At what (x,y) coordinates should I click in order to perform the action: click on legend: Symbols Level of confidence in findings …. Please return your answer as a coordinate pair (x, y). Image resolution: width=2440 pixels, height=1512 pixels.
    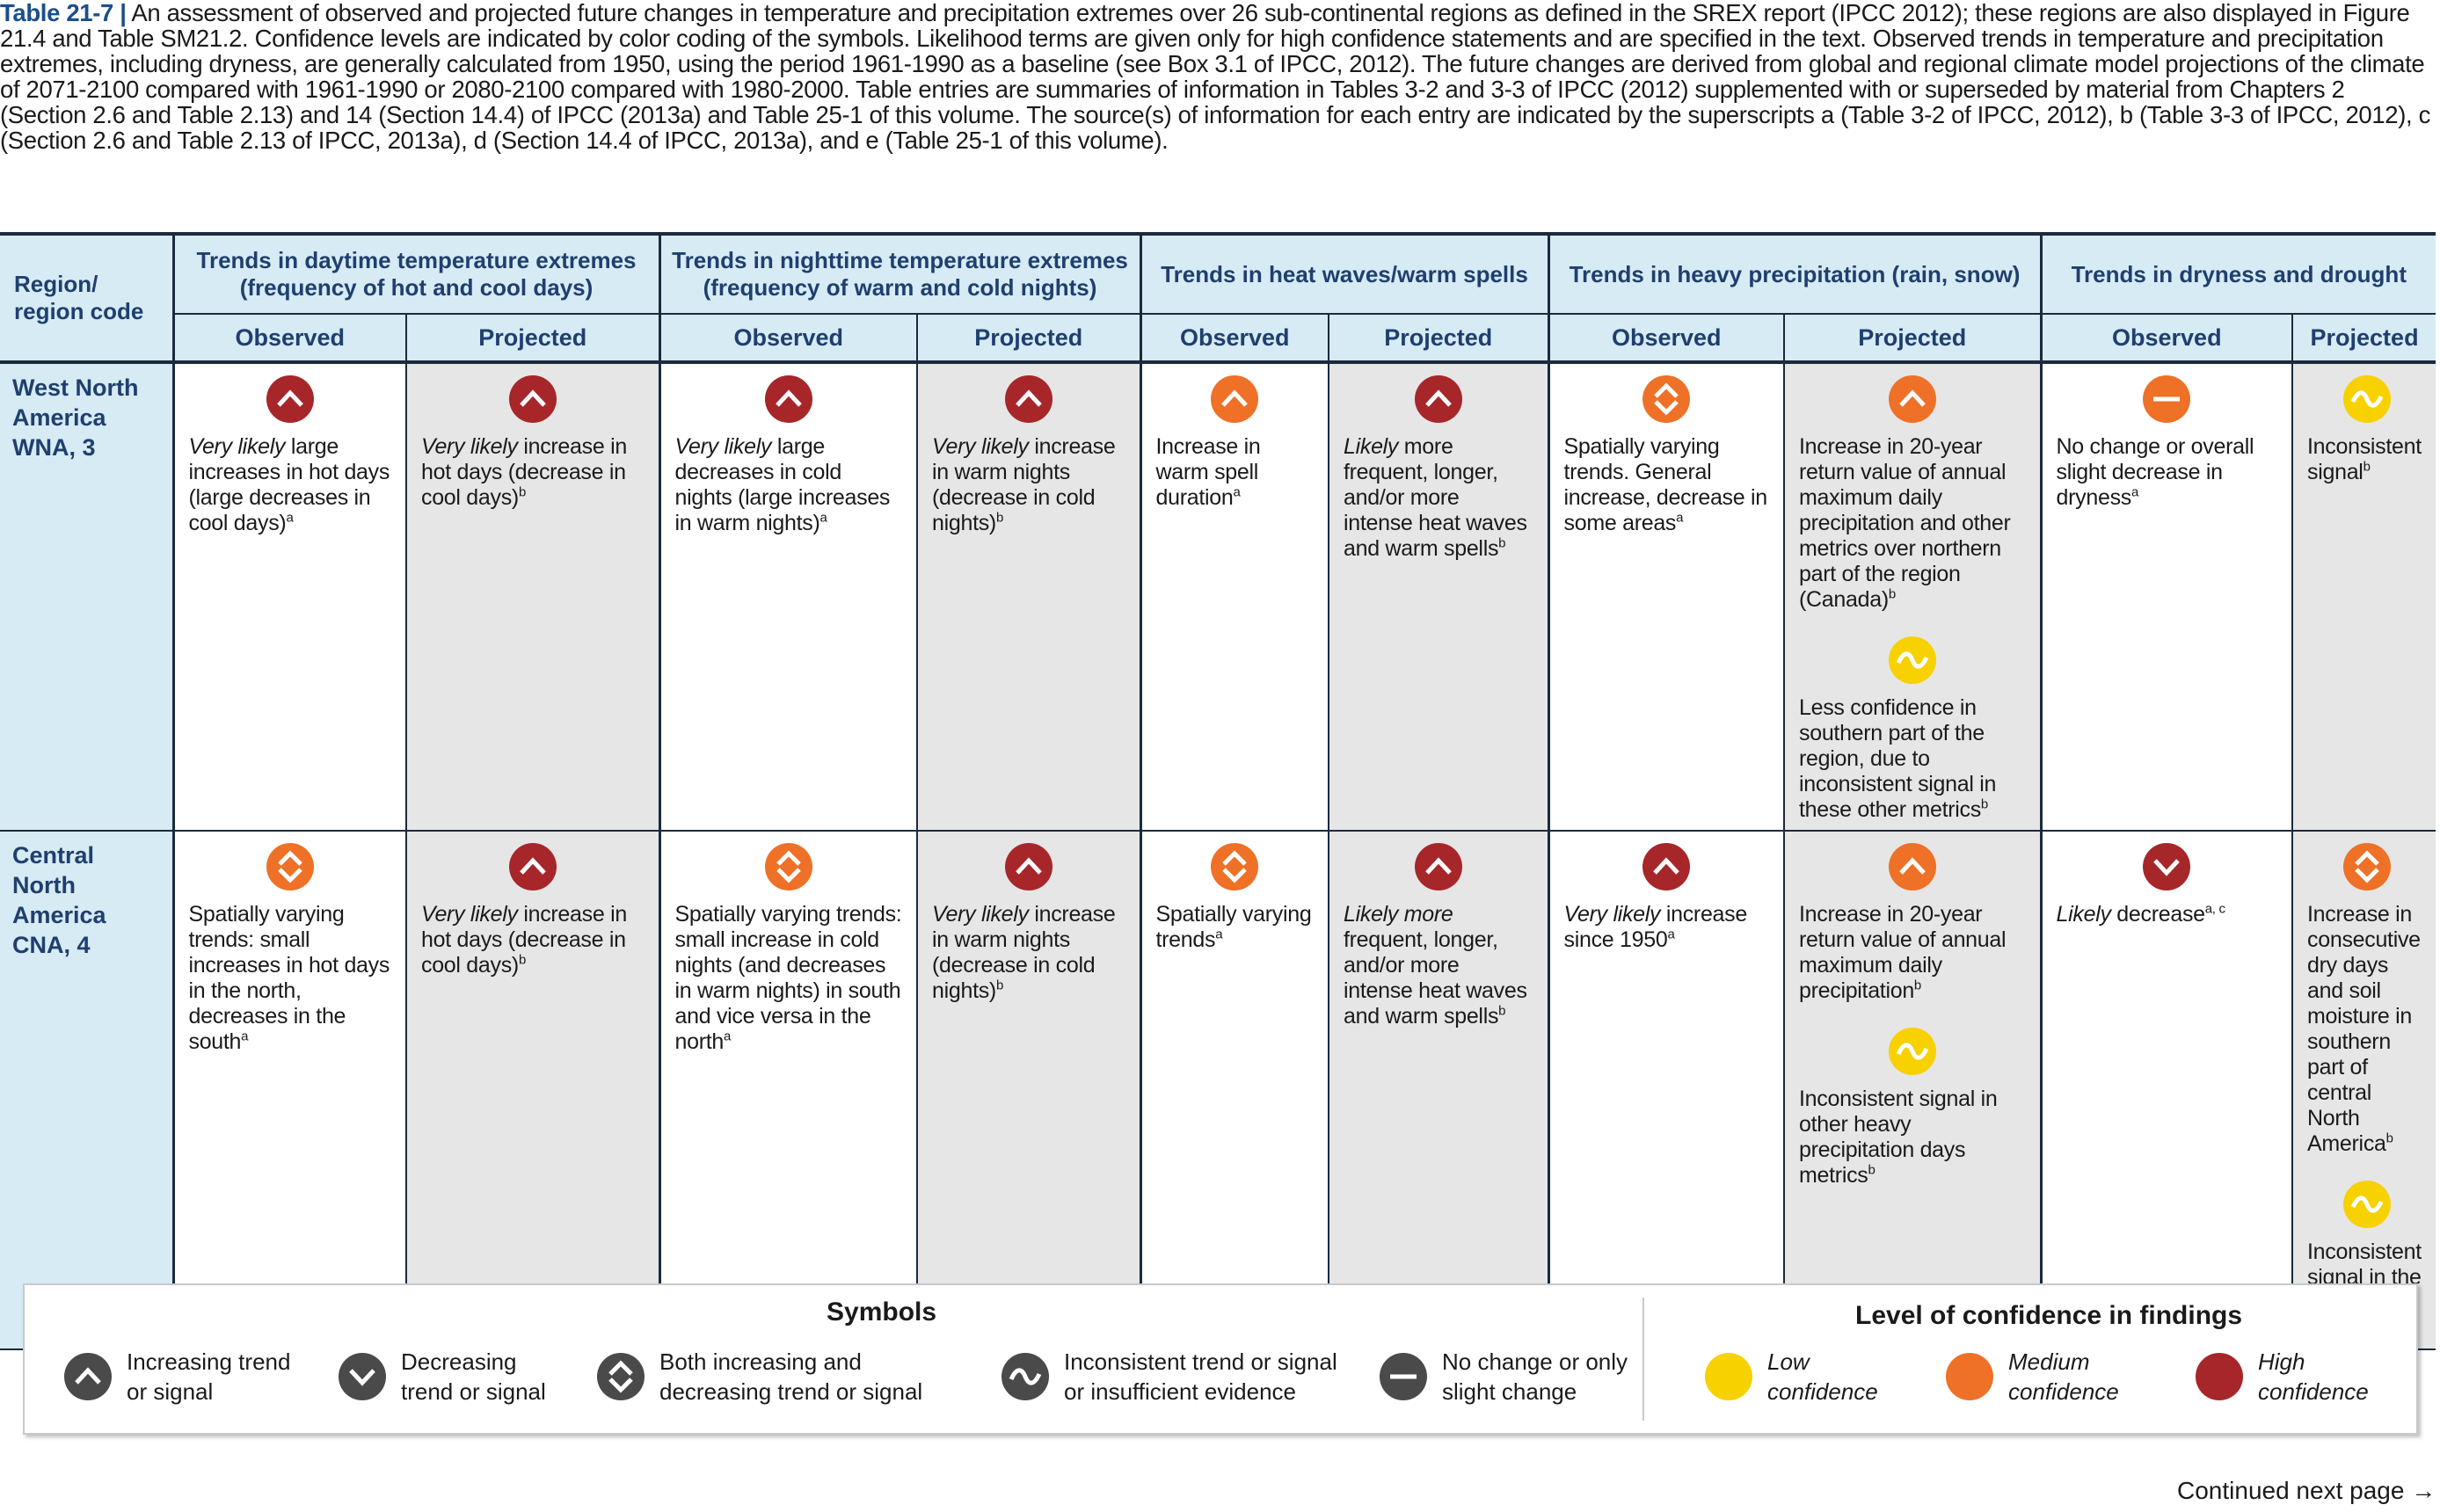
    Looking at the image, I should click on (1220, 1359).